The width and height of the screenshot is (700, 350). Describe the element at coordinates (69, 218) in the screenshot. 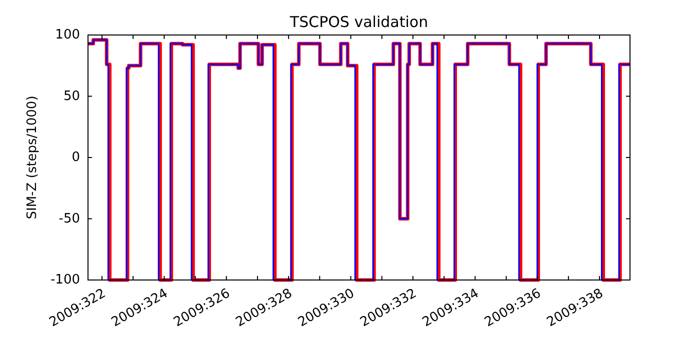

I see `y-tick-label: -50` at that location.